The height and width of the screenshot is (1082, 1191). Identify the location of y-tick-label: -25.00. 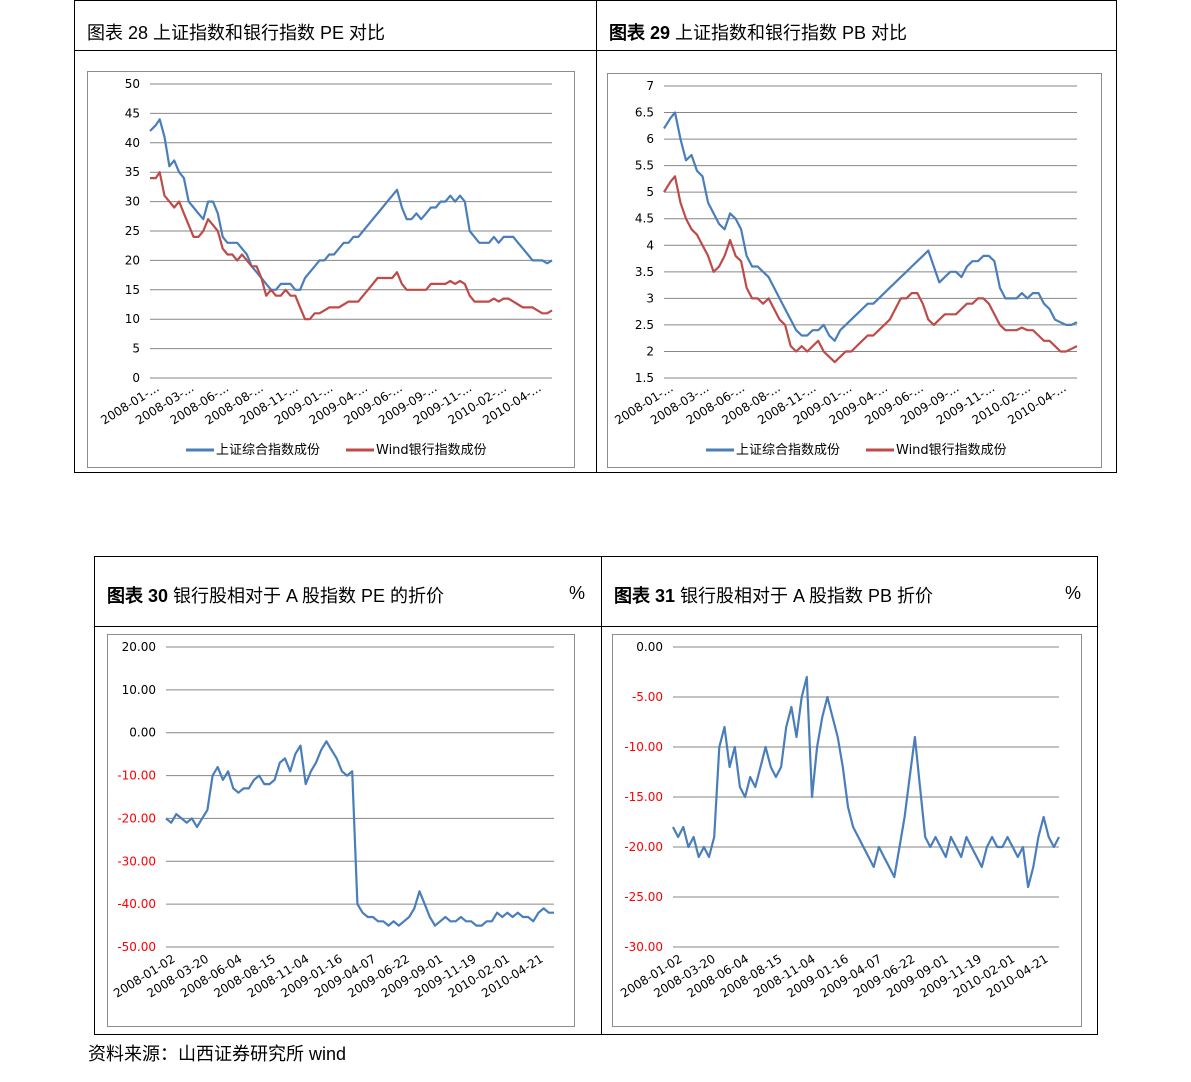
(643, 897).